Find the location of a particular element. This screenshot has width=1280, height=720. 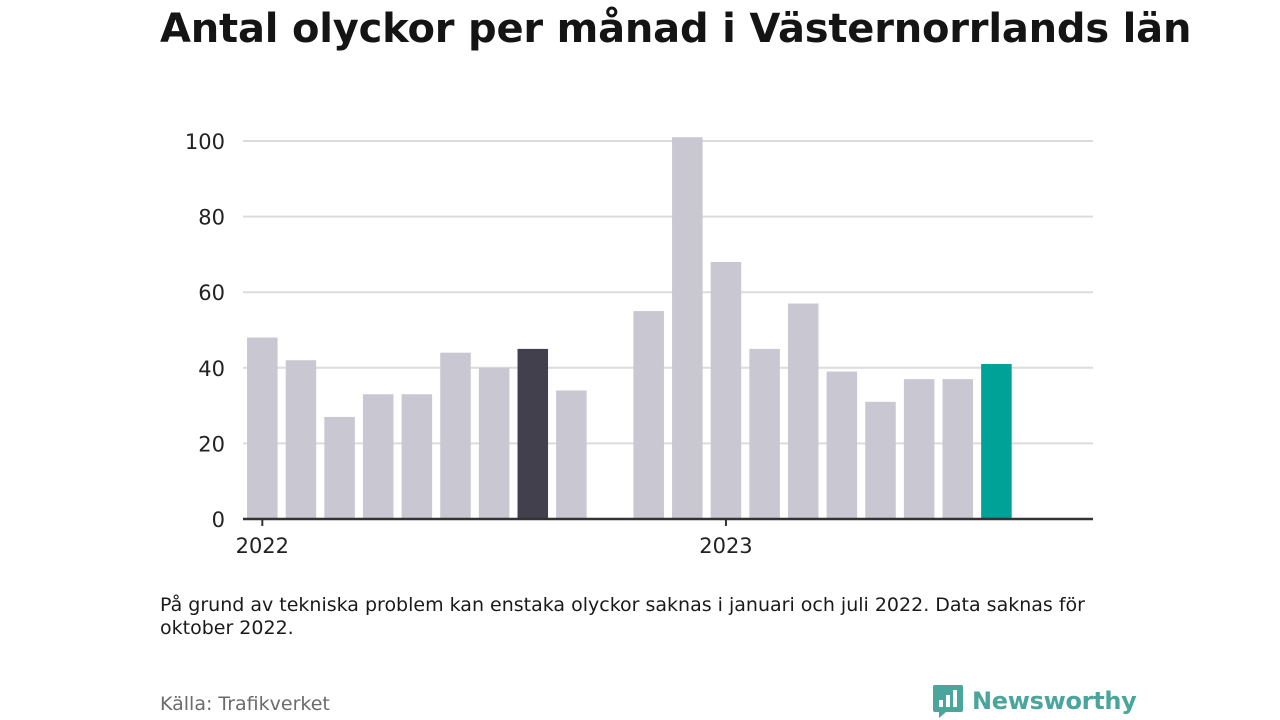

y-tick-label: 100 is located at coordinates (205, 142).